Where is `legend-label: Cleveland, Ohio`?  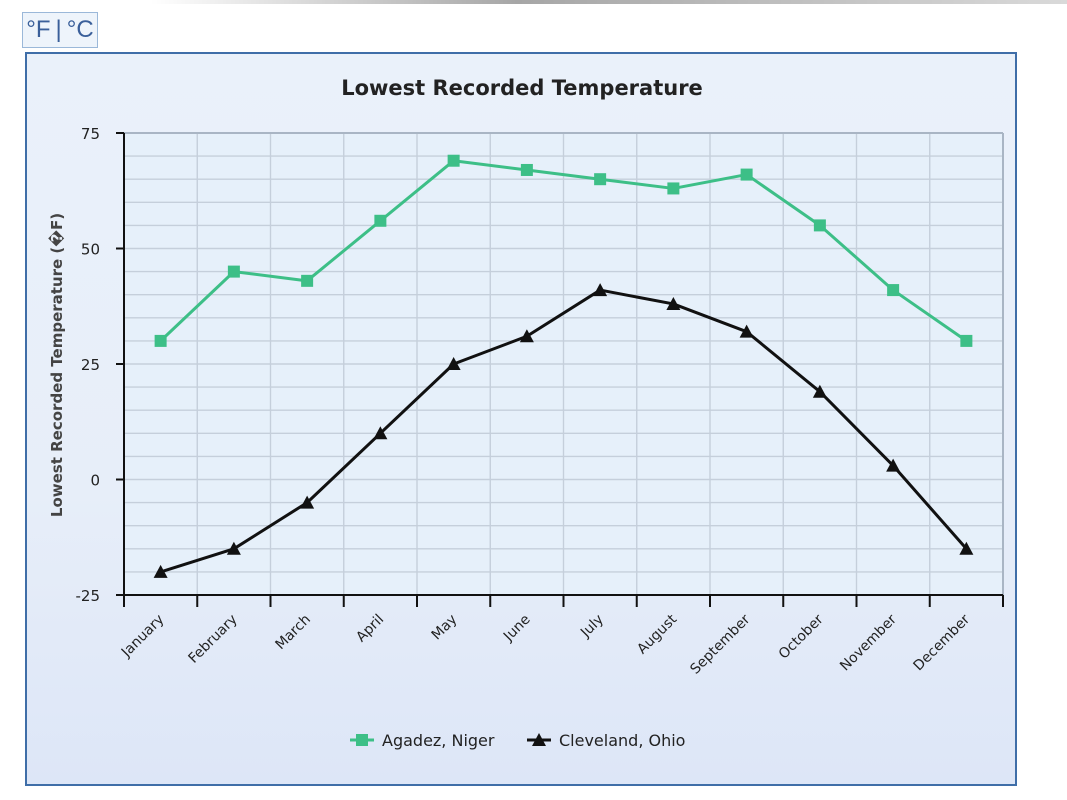
legend-label: Cleveland, Ohio is located at coordinates (622, 740).